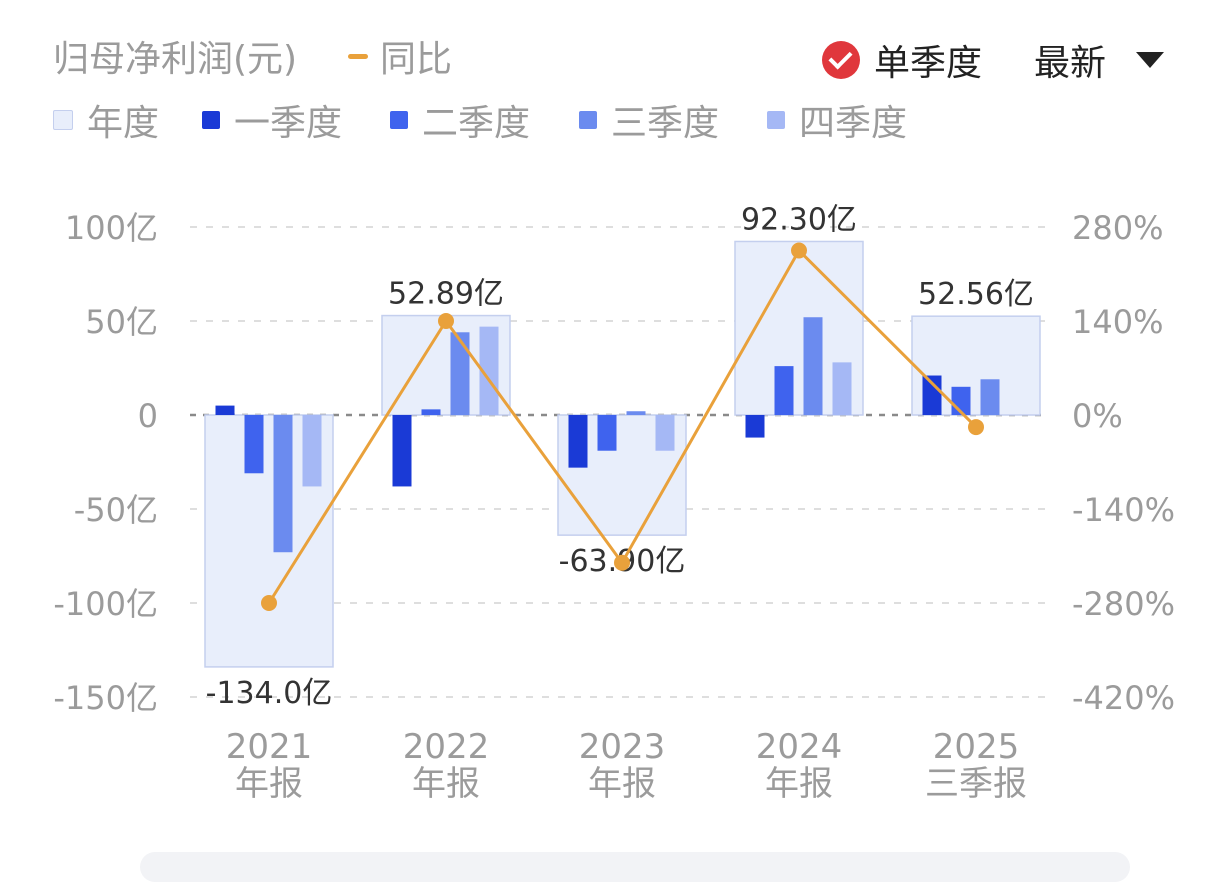 Image resolution: width=1224 pixels, height=882 pixels. Describe the element at coordinates (175, 59) in the screenshot. I see `chart-title: 归母净利润(元)` at that location.